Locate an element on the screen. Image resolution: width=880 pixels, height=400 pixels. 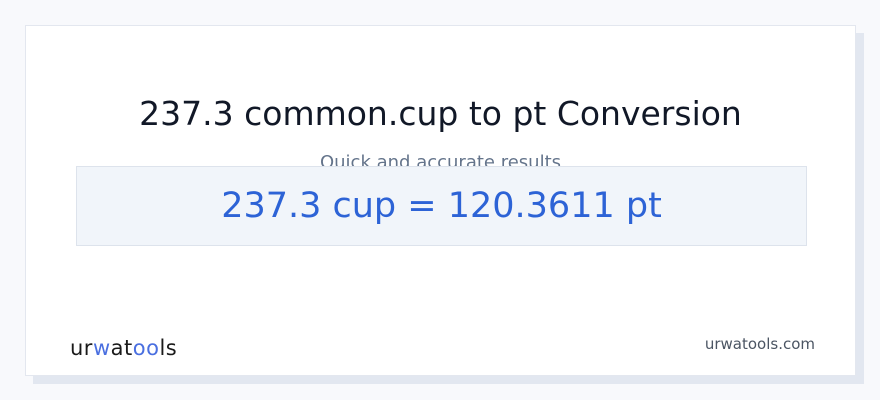
page-title: 237.3 common.cup to pt Conversion is located at coordinates (440, 113).